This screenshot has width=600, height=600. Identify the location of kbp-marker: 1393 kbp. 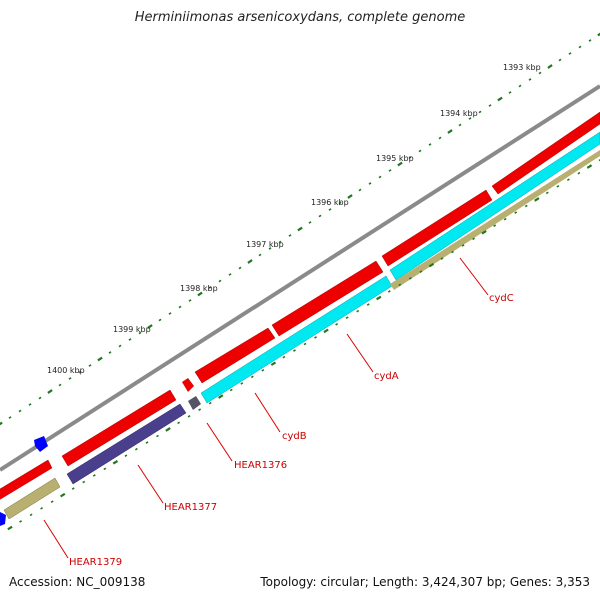
(522, 67).